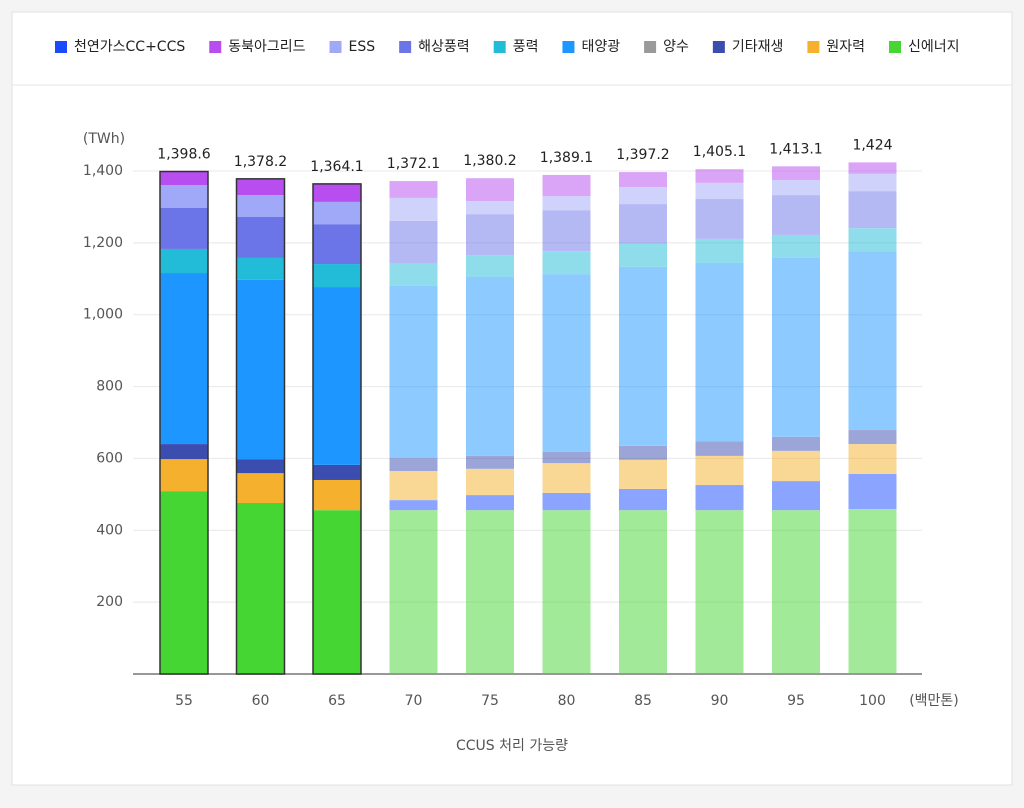  What do you see at coordinates (184, 701) in the screenshot?
I see `x-tick-label: 55` at bounding box center [184, 701].